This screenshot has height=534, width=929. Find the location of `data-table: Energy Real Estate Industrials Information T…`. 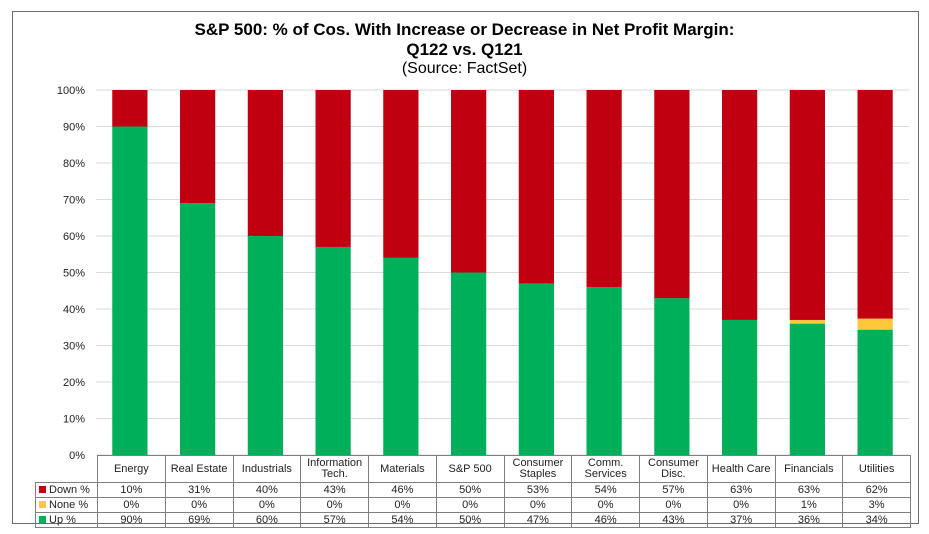

data-table: Energy Real Estate Industrials Information T… is located at coordinates (473, 491).